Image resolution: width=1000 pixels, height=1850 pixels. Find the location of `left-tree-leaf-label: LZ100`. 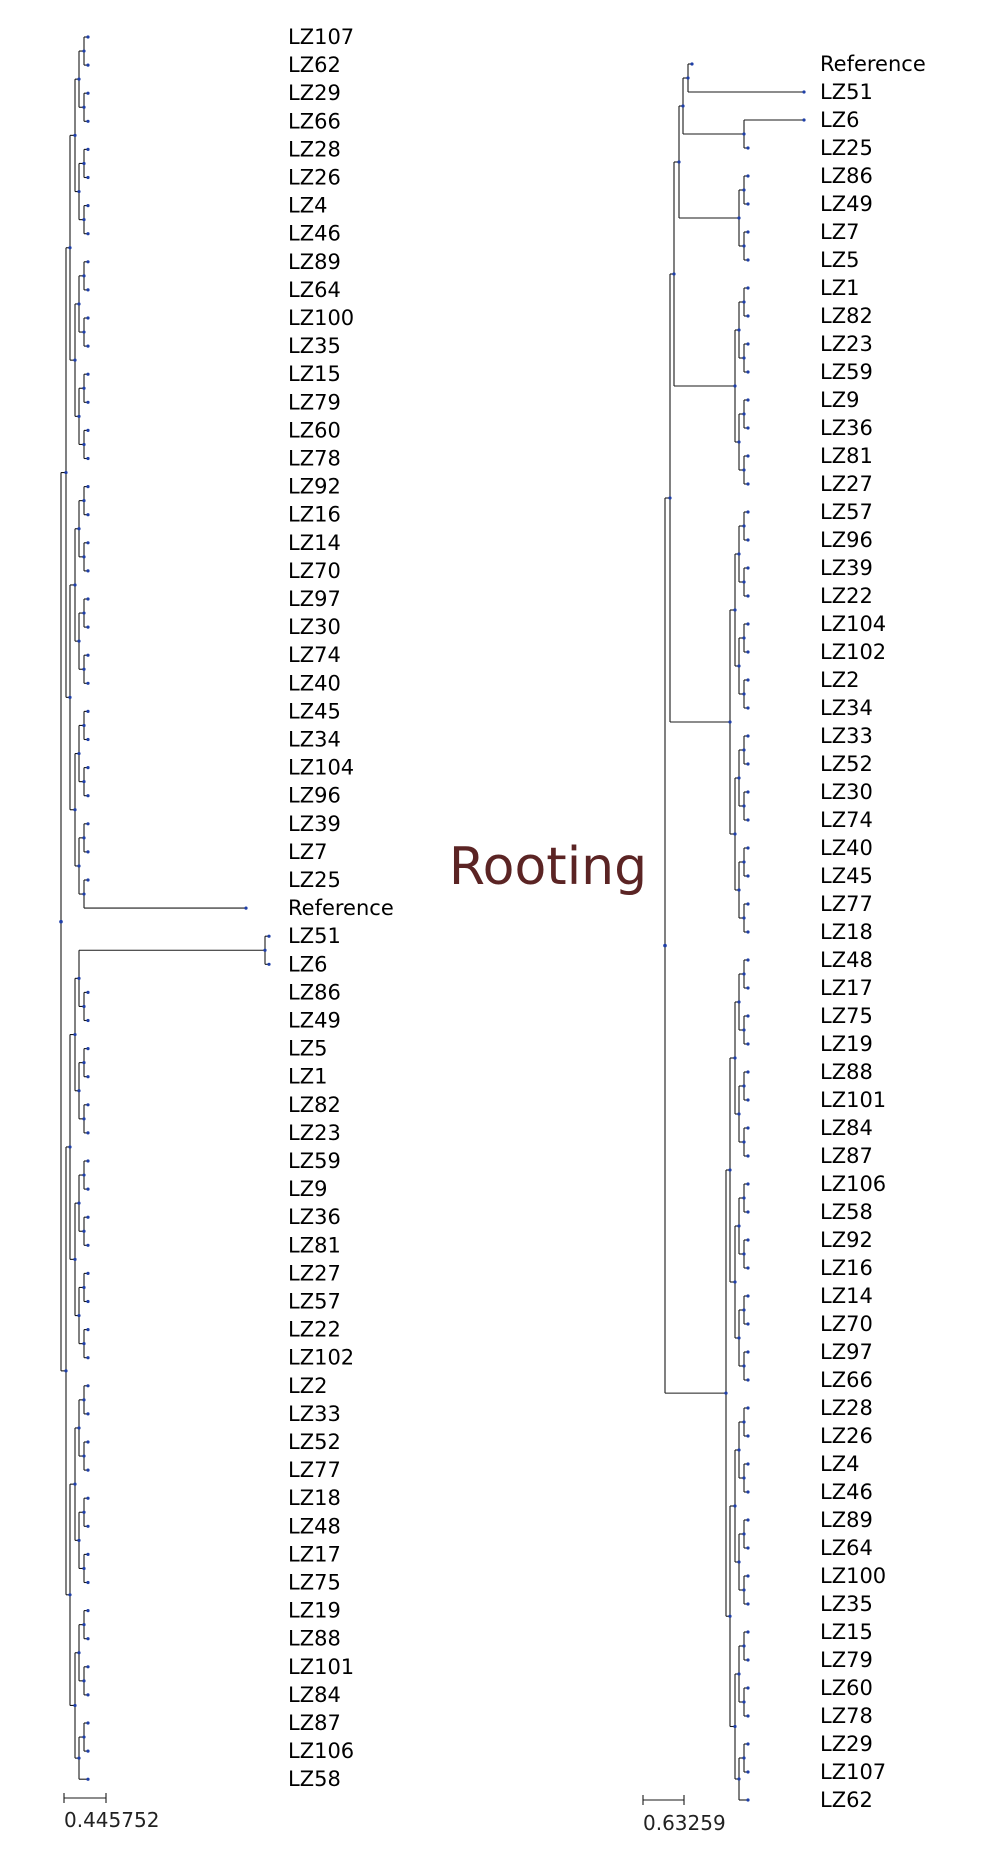

left-tree-leaf-label: LZ100 is located at coordinates (321, 318).